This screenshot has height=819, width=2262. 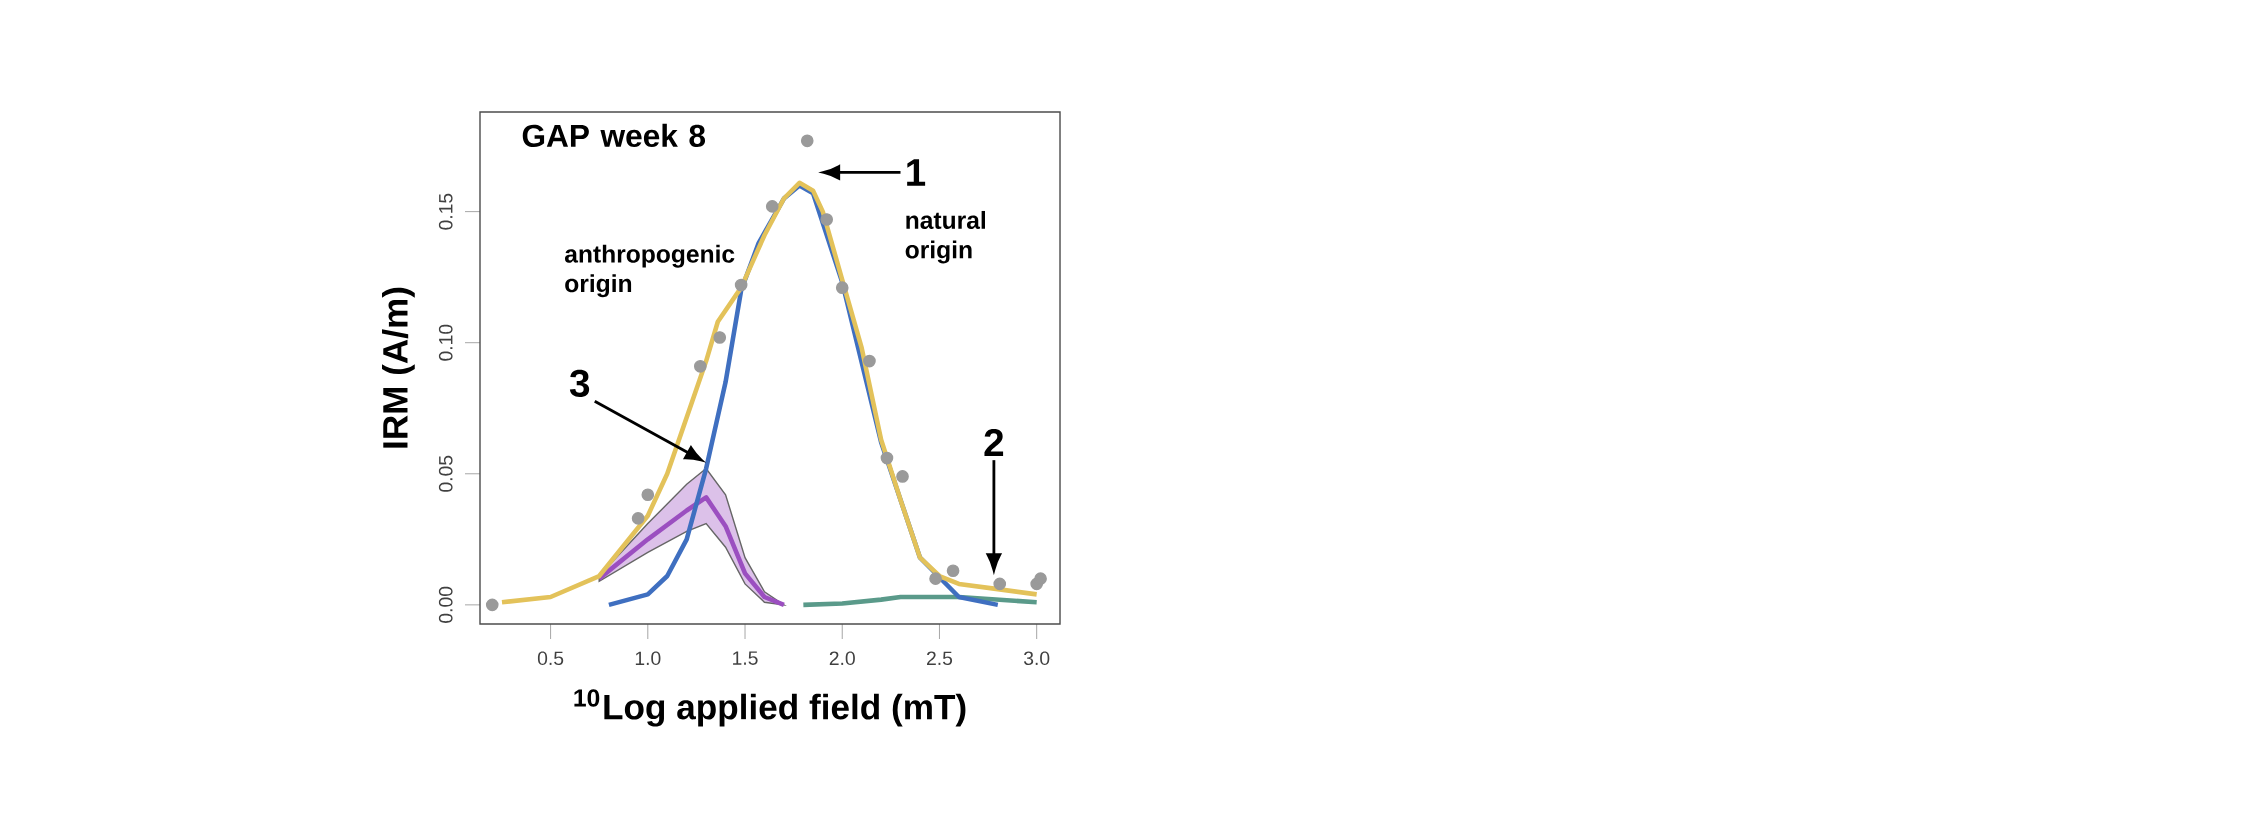 What do you see at coordinates (550, 658) in the screenshot?
I see `x-tick-label: 0.5` at bounding box center [550, 658].